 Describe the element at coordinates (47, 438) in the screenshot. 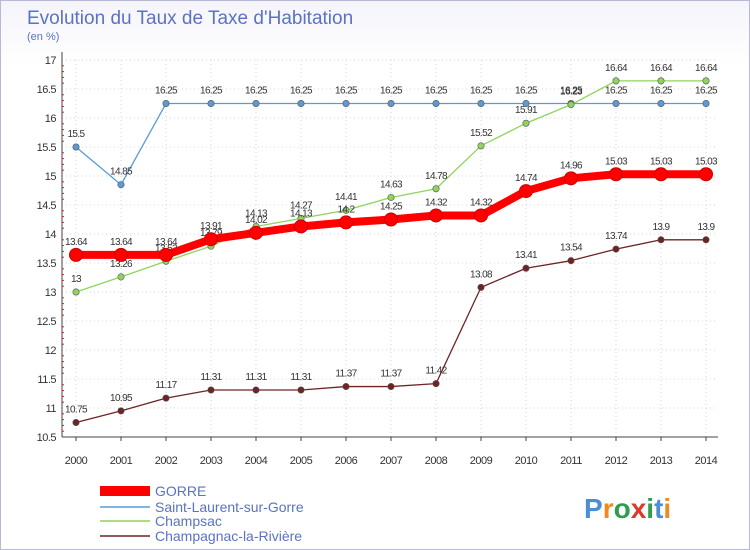

I see `y-tick-label: 10.5` at that location.